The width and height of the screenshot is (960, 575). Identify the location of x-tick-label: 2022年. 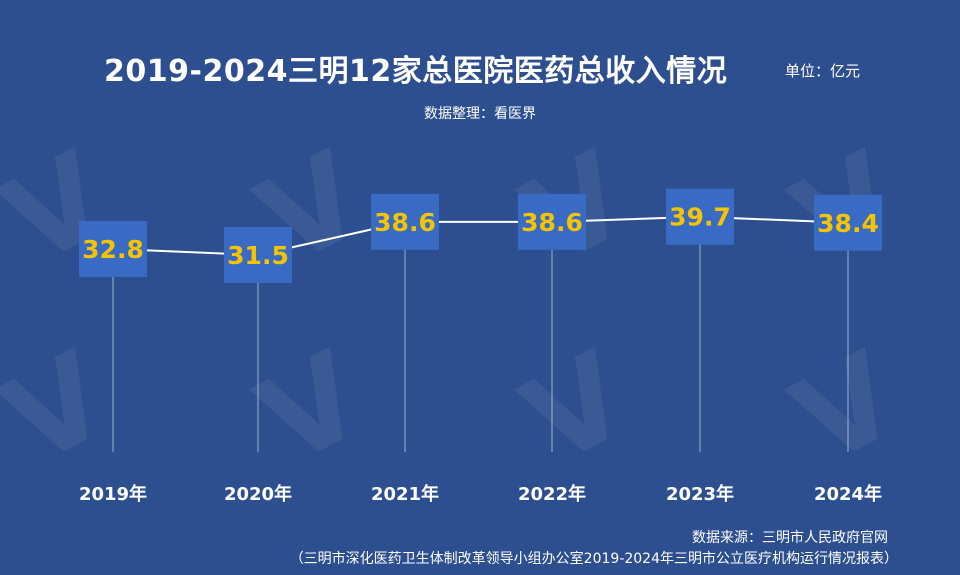
(552, 494).